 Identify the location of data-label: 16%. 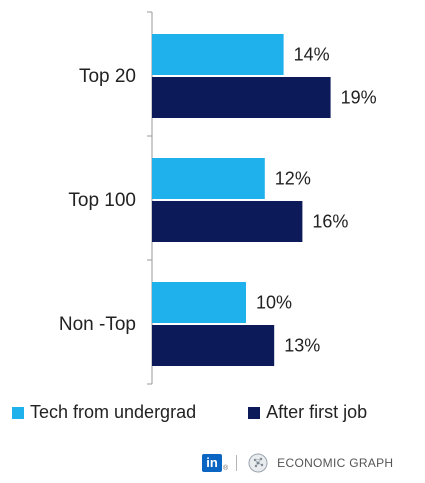
(330, 222).